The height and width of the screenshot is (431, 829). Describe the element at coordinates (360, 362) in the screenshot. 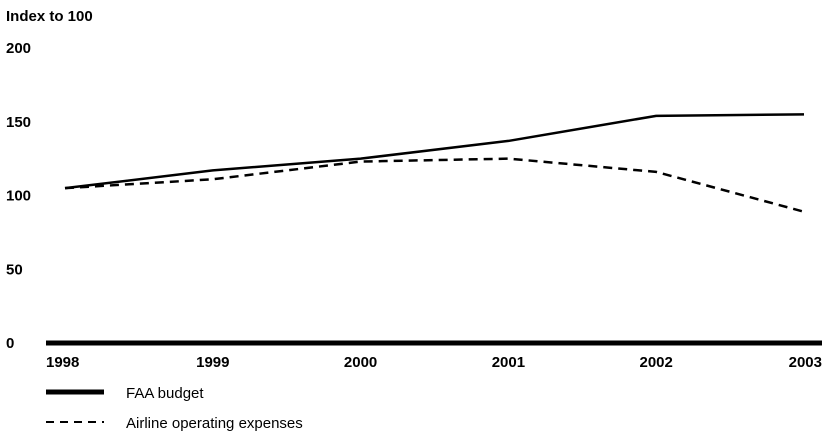

I see `x-tick-label: 2000` at that location.